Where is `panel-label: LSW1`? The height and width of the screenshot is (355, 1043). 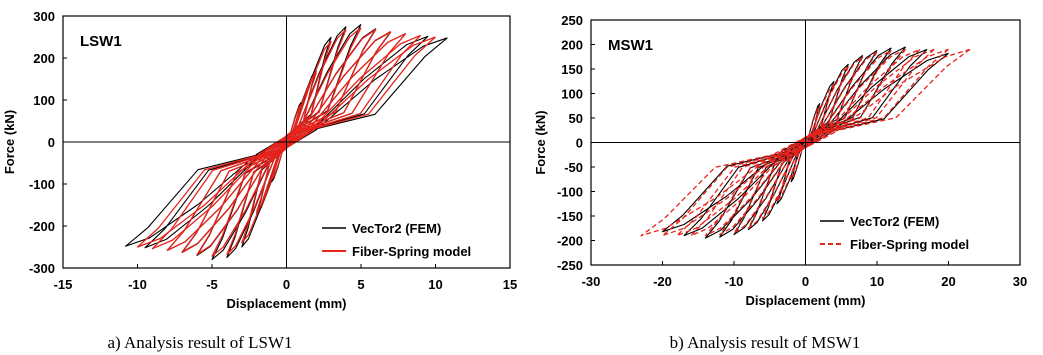 panel-label: LSW1 is located at coordinates (101, 41).